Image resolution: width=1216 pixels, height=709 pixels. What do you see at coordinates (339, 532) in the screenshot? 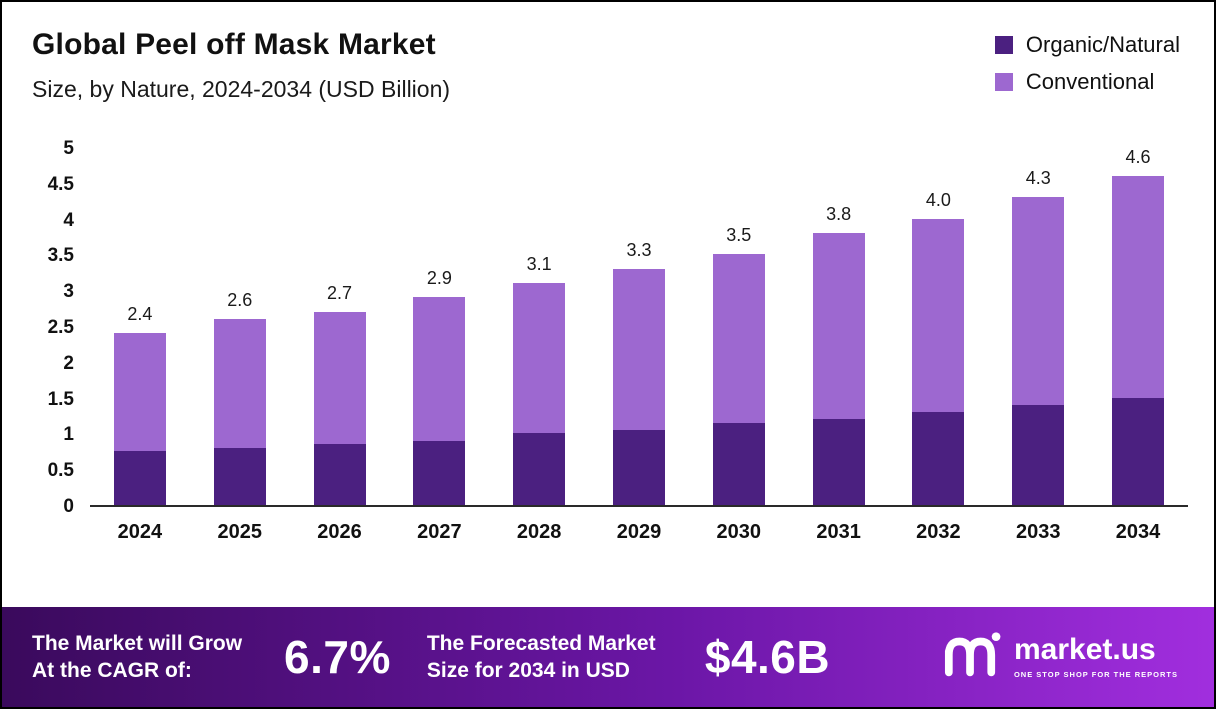
I see `x-axis-label: 2026` at bounding box center [339, 532].